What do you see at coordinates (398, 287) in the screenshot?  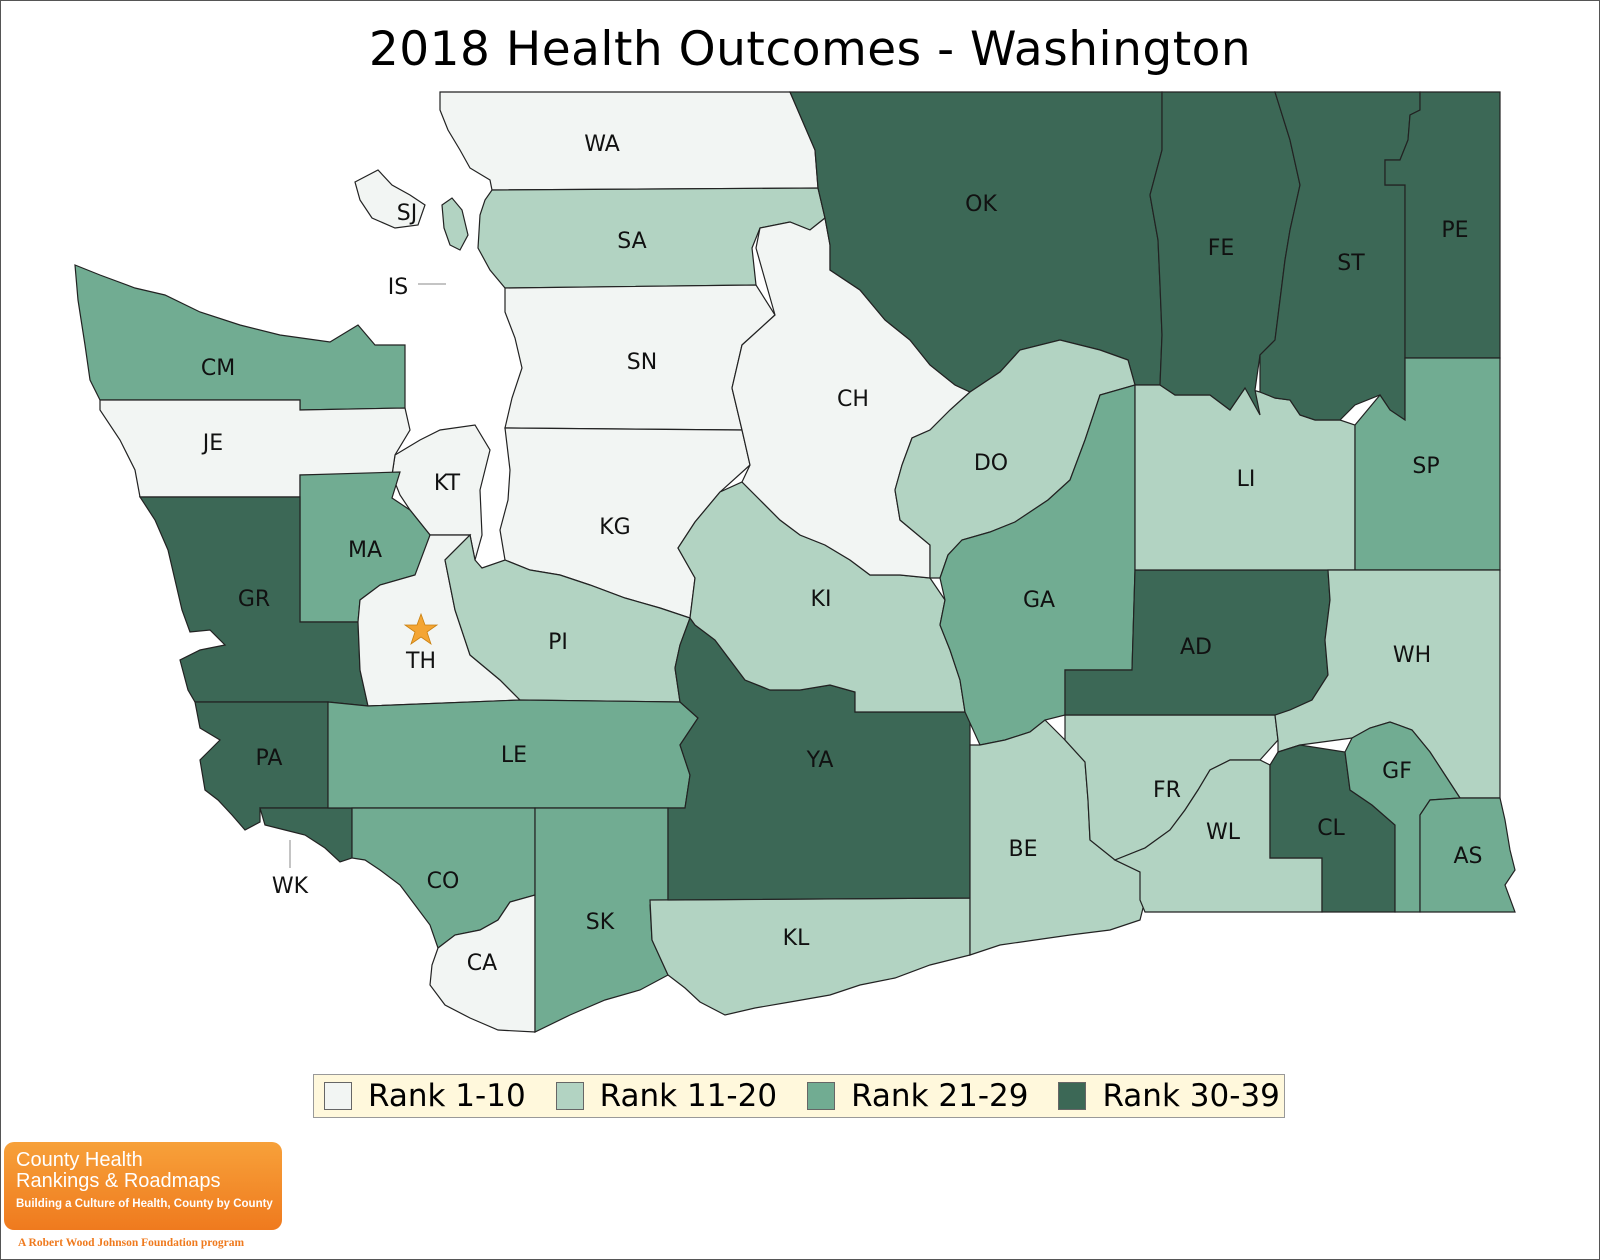 I see `county-label-IS: IS` at bounding box center [398, 287].